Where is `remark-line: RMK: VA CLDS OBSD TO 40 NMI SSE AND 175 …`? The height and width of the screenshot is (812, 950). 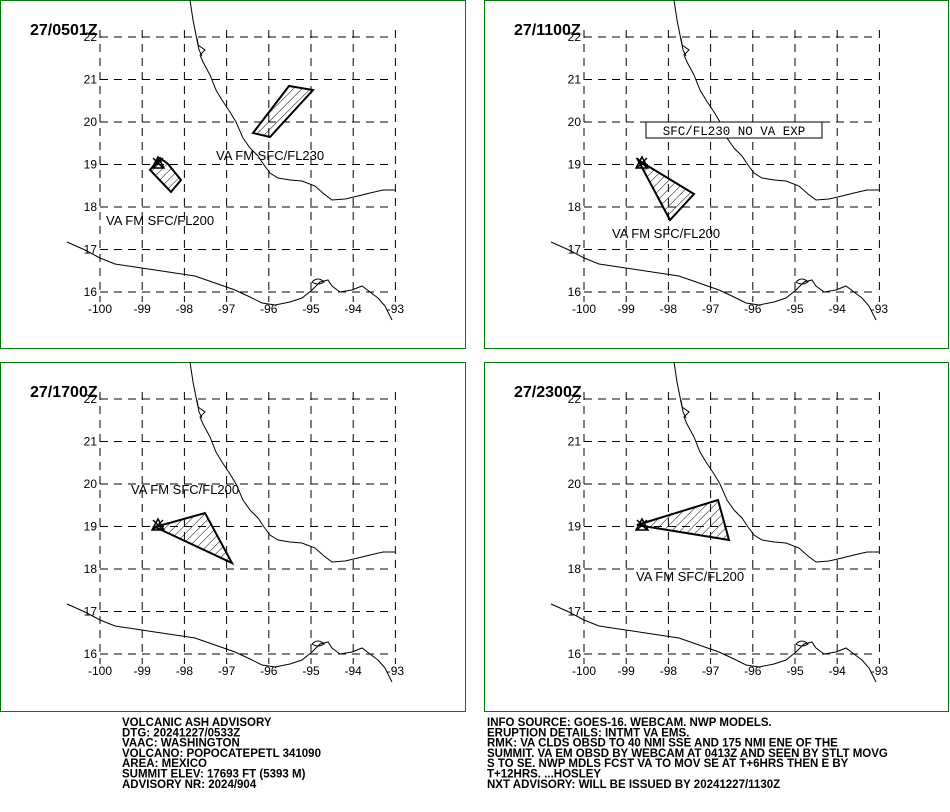
remark-line: RMK: VA CLDS OBSD TO 40 NMI SSE AND 175 … is located at coordinates (662, 744).